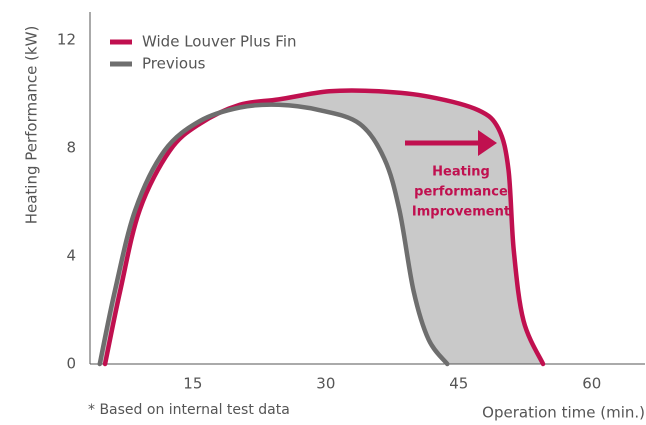 The height and width of the screenshot is (425, 646). I want to click on y-tick-label: 12, so click(66, 40).